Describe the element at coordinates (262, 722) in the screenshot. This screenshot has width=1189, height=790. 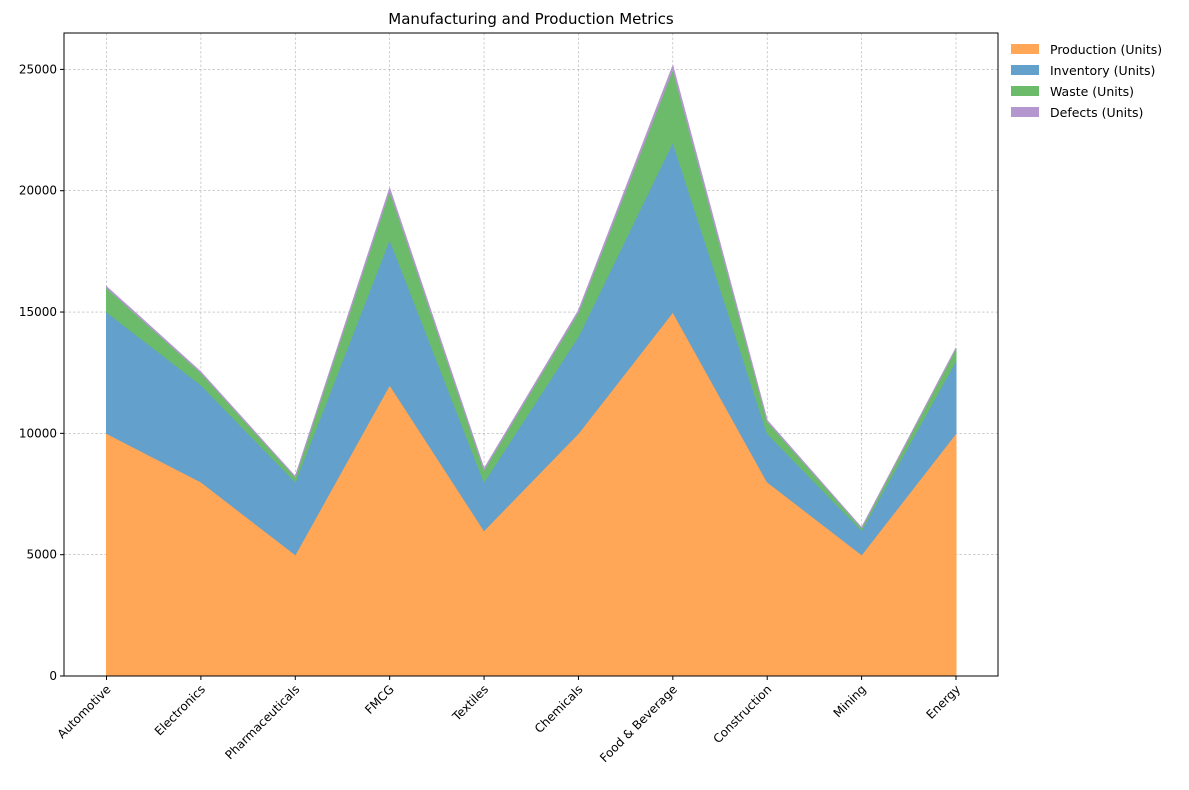
I see `x-tick-label: Pharmaceuticals` at that location.